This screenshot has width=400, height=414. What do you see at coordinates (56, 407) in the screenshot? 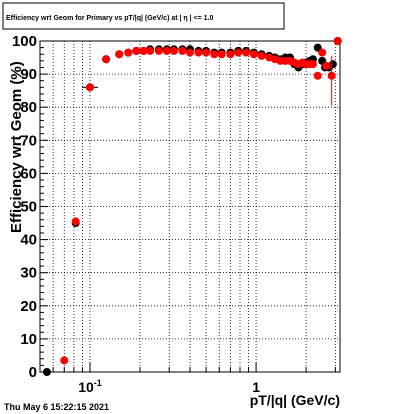
I see `footer-timestamp: Thu May 6 15:22:15 2021` at bounding box center [56, 407].